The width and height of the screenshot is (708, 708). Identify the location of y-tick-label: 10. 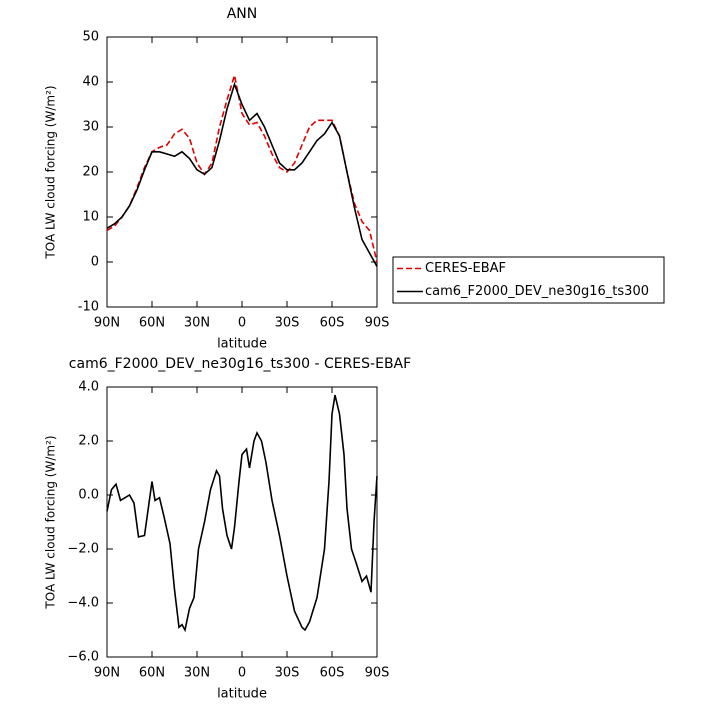
(90, 217).